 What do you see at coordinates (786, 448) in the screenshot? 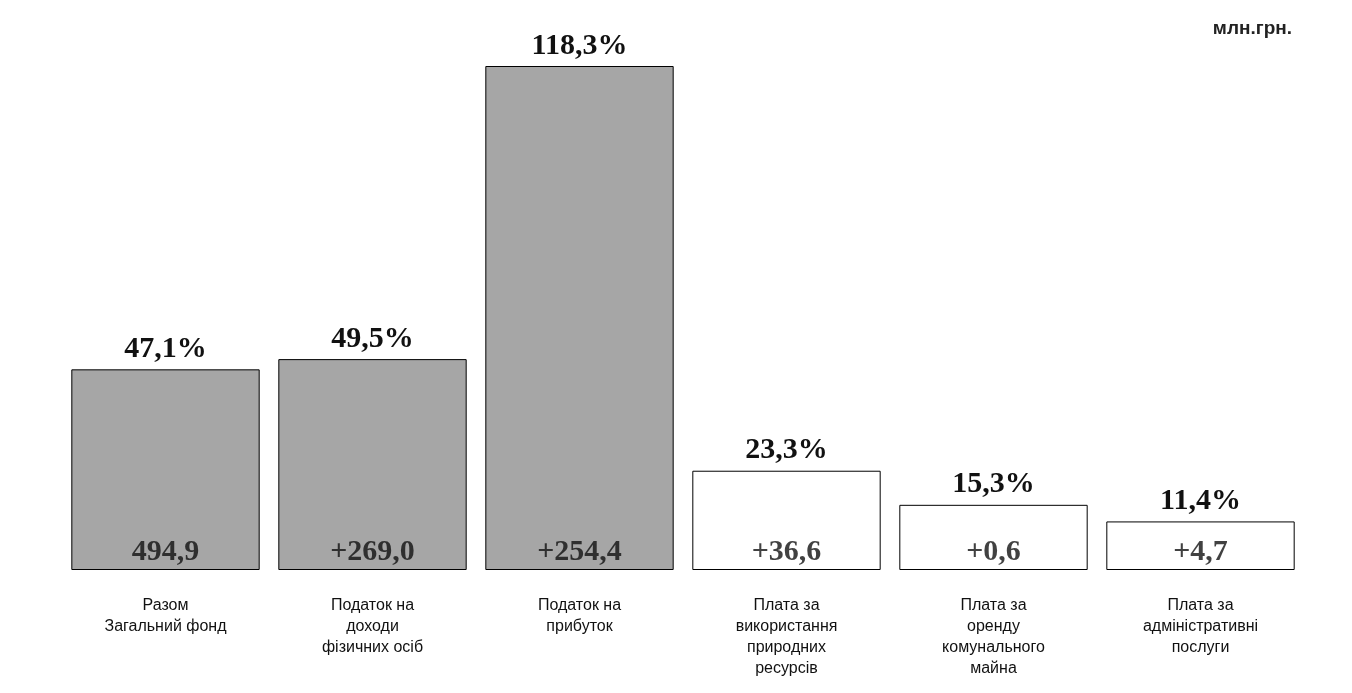
I see `data-label: 23,3%` at bounding box center [786, 448].